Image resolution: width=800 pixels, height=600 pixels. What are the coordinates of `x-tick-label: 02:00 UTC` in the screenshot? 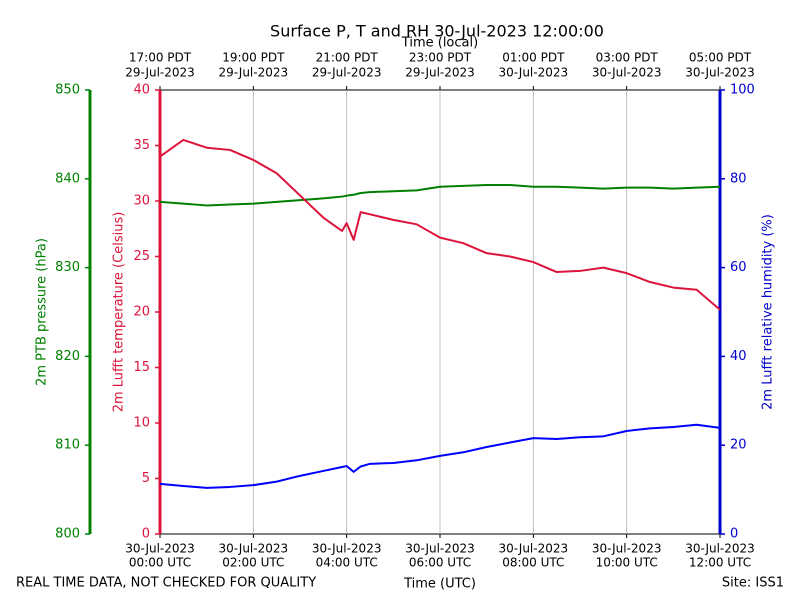 It's located at (253, 563).